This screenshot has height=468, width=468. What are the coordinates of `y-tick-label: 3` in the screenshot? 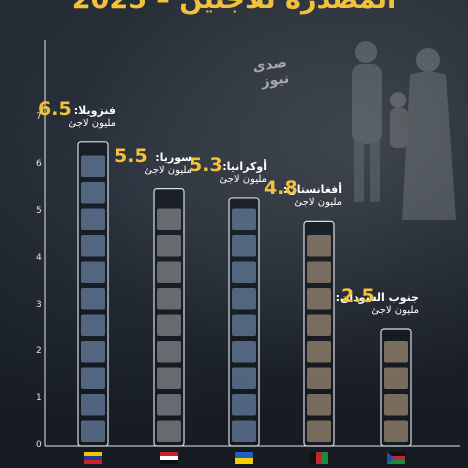 It's located at (39, 304).